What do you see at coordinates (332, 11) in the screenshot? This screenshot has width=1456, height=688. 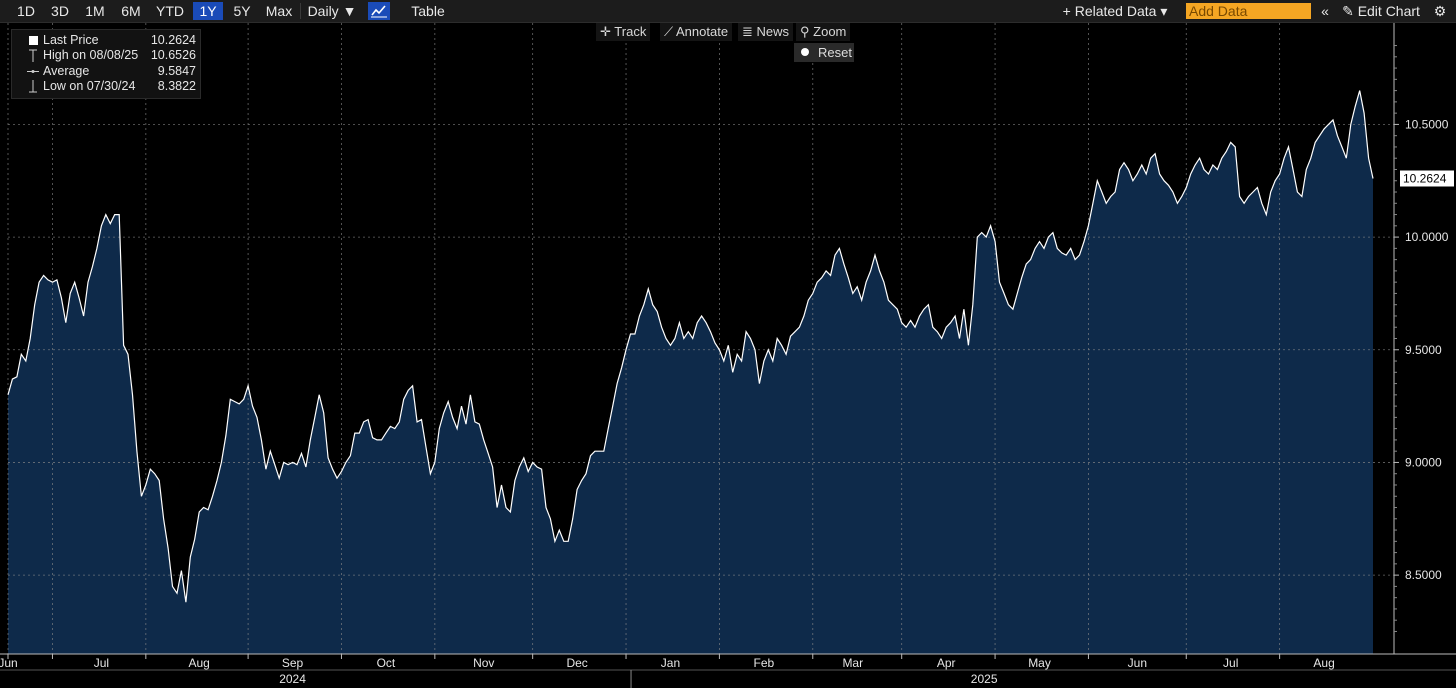 I see `frequency-dropdown: Daily ▼` at bounding box center [332, 11].